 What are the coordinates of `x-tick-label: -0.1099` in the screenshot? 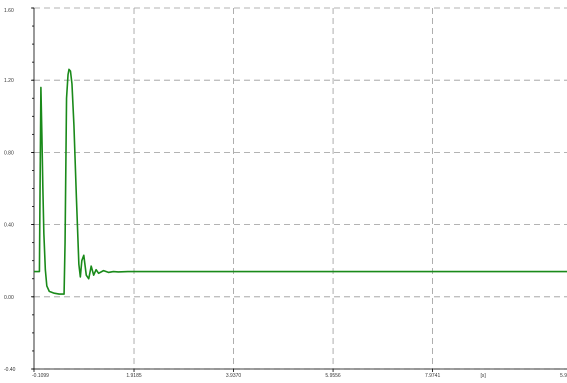 It's located at (40, 376).